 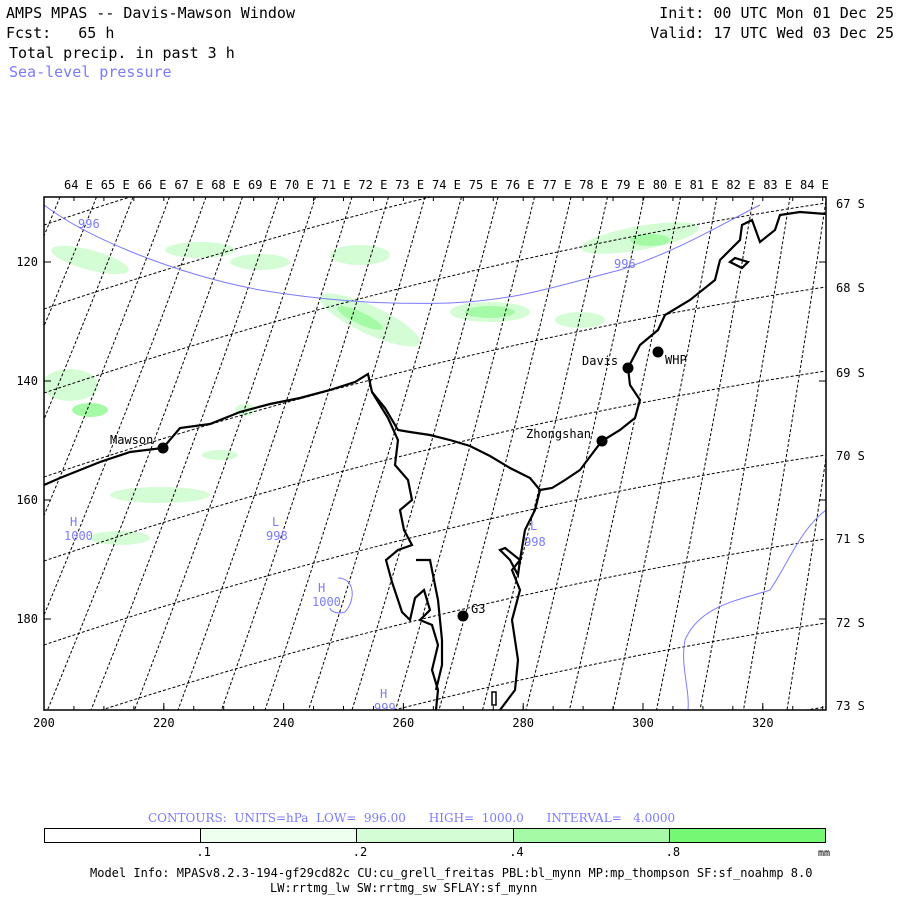 I want to click on x-tick-label: 260, so click(x=404, y=723).